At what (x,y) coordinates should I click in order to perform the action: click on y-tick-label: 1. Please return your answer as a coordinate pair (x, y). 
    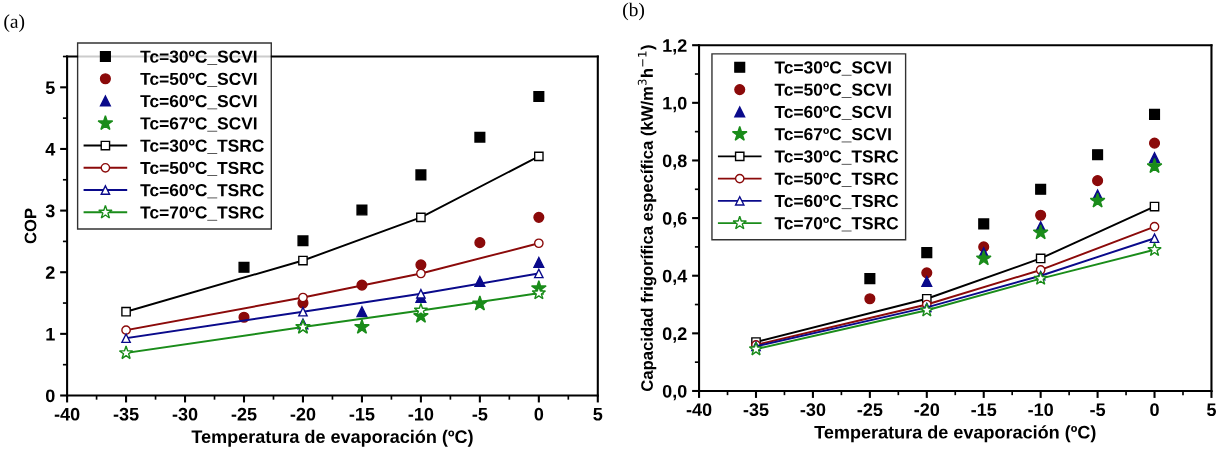
    Looking at the image, I should click on (50, 334).